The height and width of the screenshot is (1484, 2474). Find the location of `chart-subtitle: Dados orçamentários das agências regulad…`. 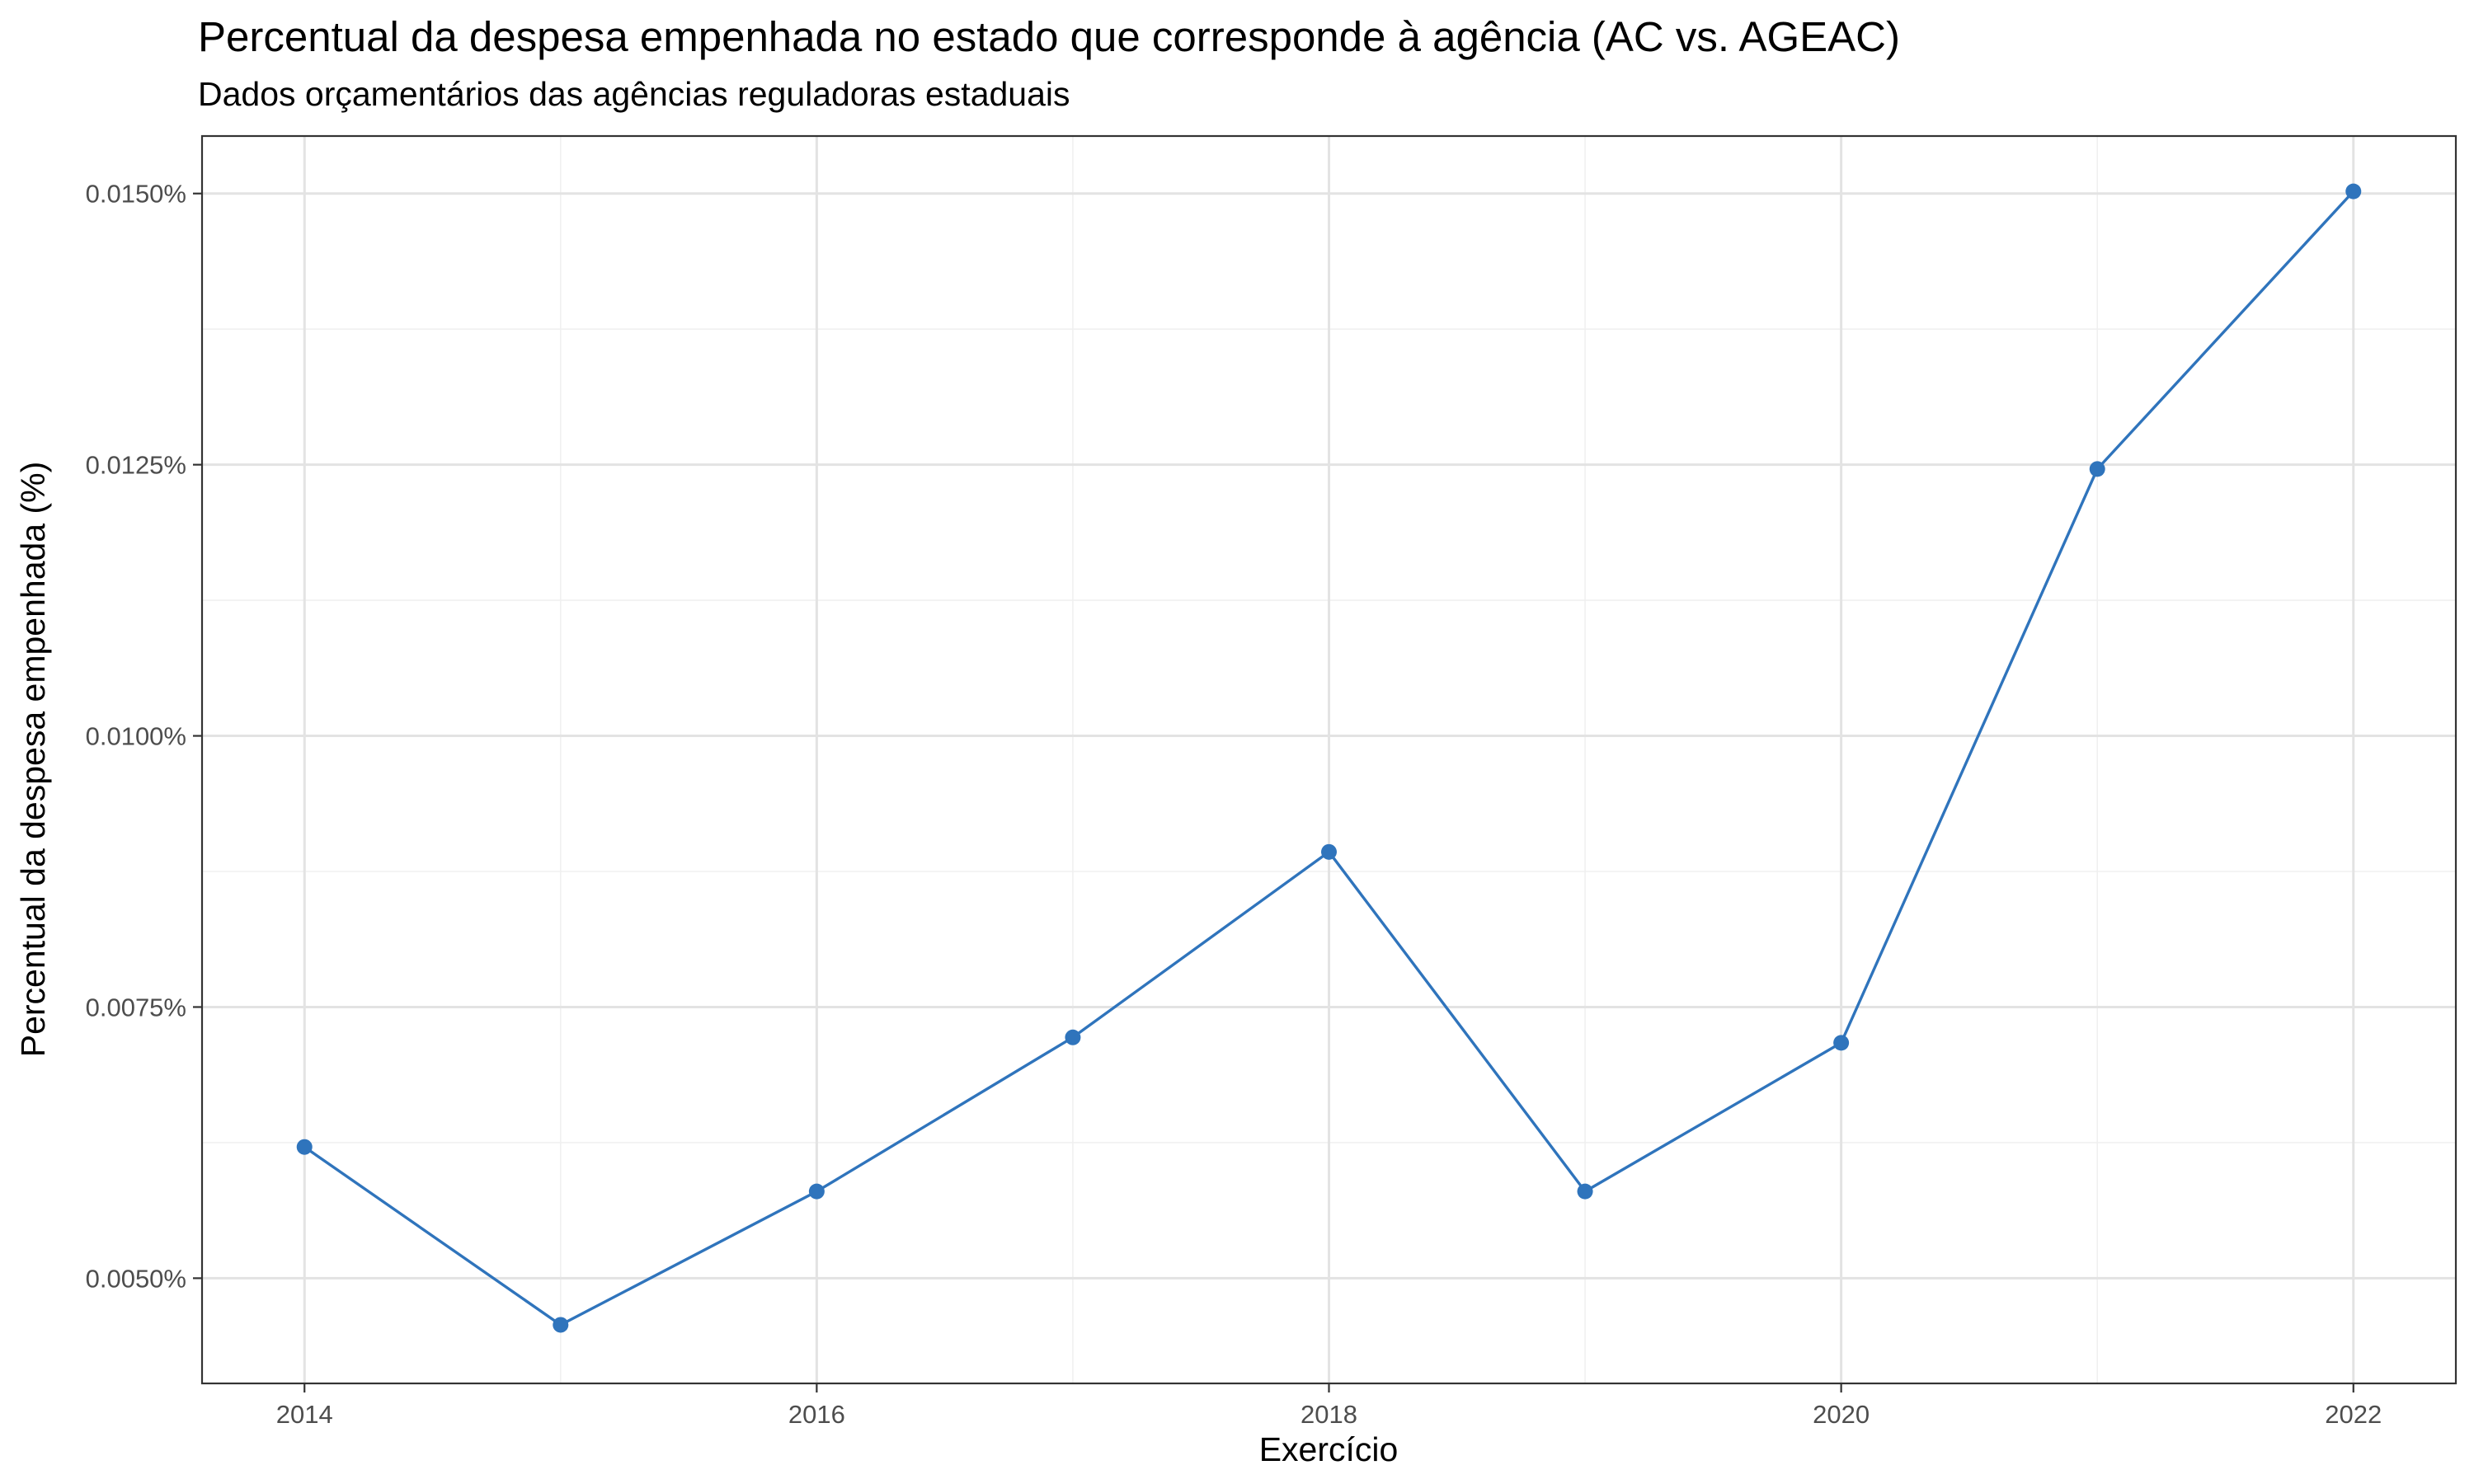

chart-subtitle: Dados orçamentários das agências regulad… is located at coordinates (634, 94).